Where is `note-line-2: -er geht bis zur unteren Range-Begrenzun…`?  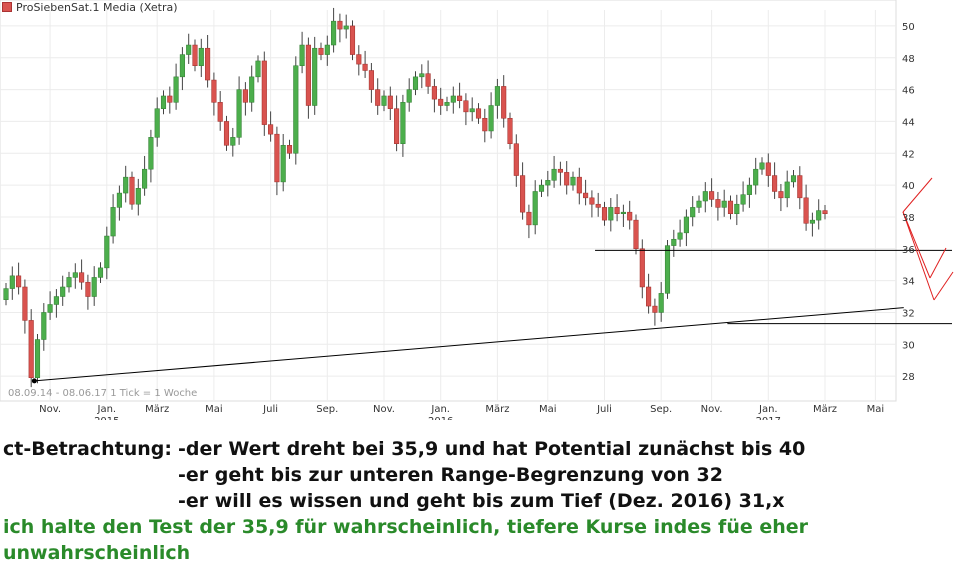 note-line-2: -er geht bis zur unteren Range-Begrenzun… is located at coordinates (450, 475).